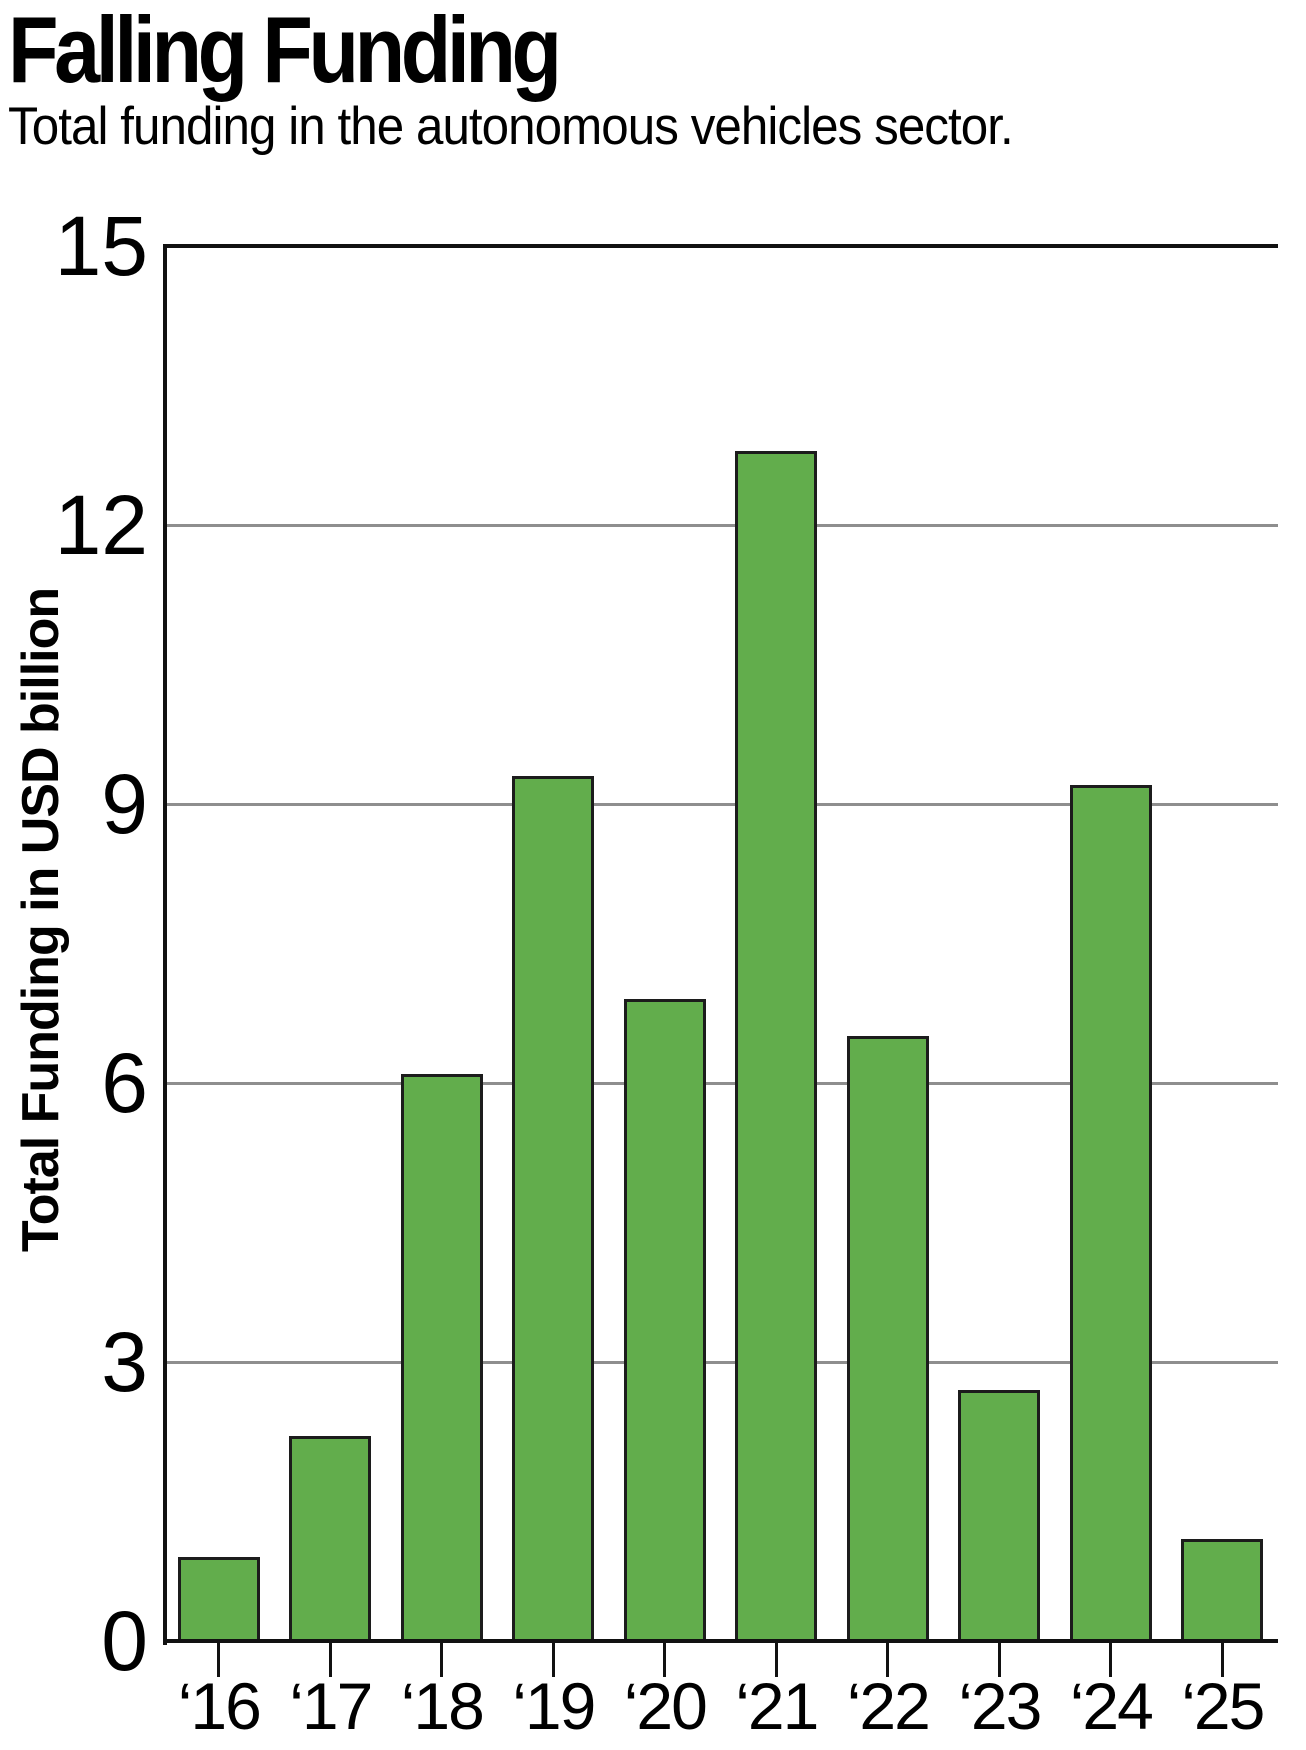  What do you see at coordinates (999, 1515) in the screenshot?
I see `bar-‘23` at bounding box center [999, 1515].